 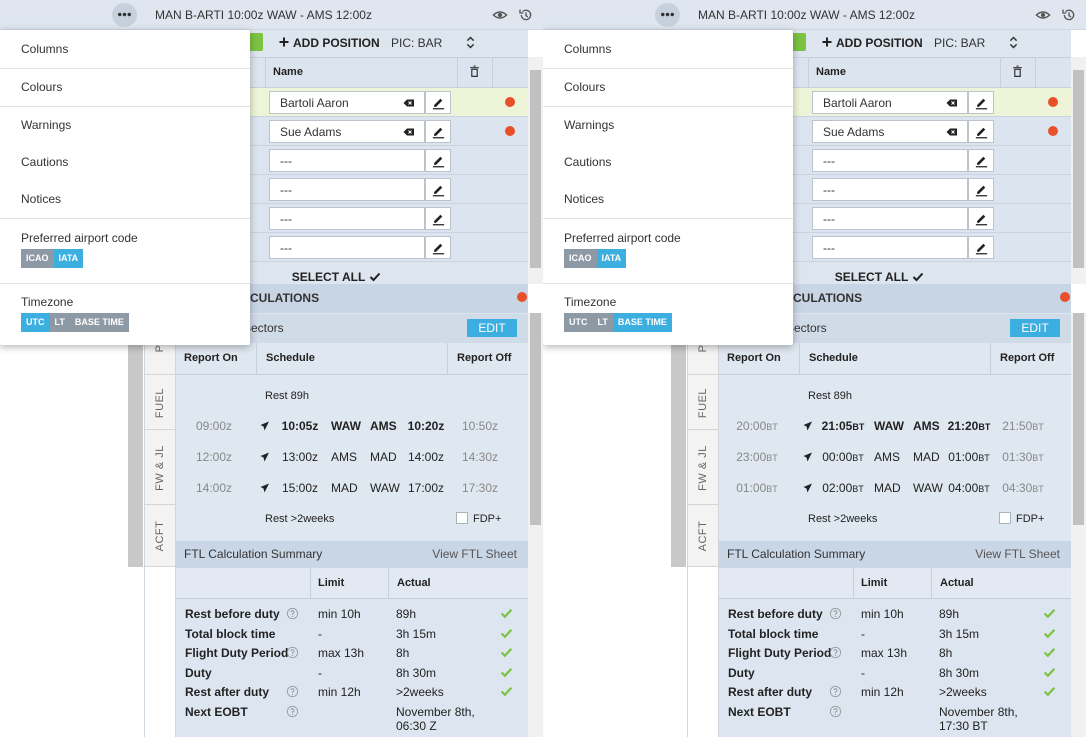 I want to click on arrival-airport: MAD, so click(x=383, y=457).